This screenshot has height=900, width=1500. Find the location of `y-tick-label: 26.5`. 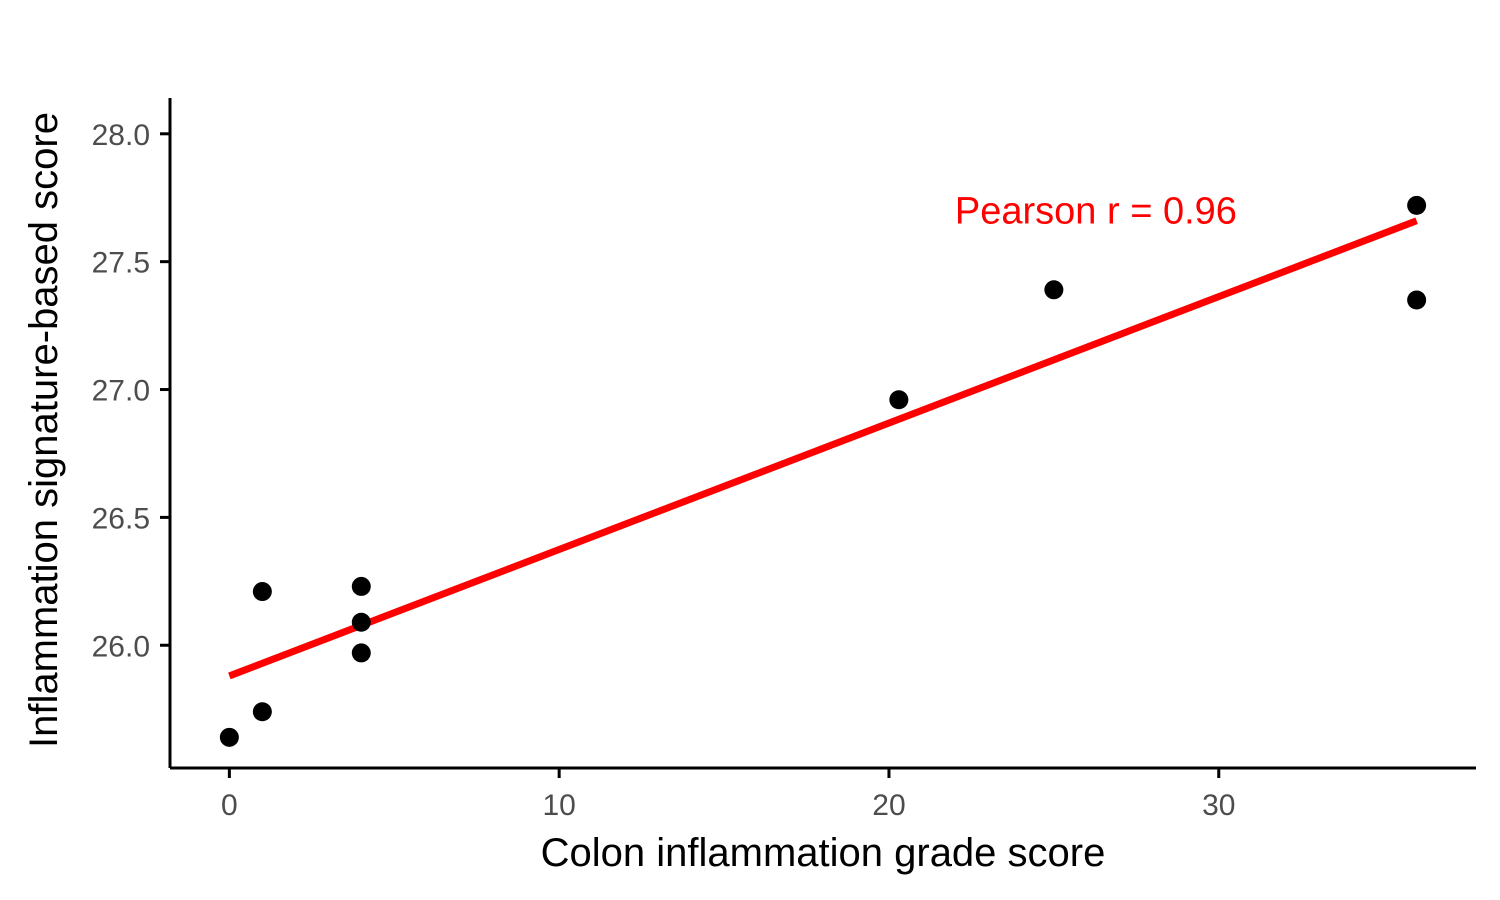

y-tick-label: 26.5 is located at coordinates (121, 518).